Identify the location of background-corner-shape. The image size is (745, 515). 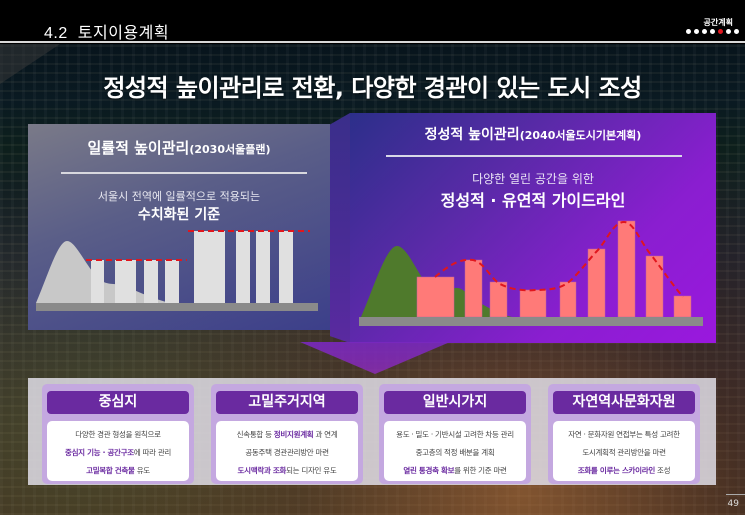
(30, 64).